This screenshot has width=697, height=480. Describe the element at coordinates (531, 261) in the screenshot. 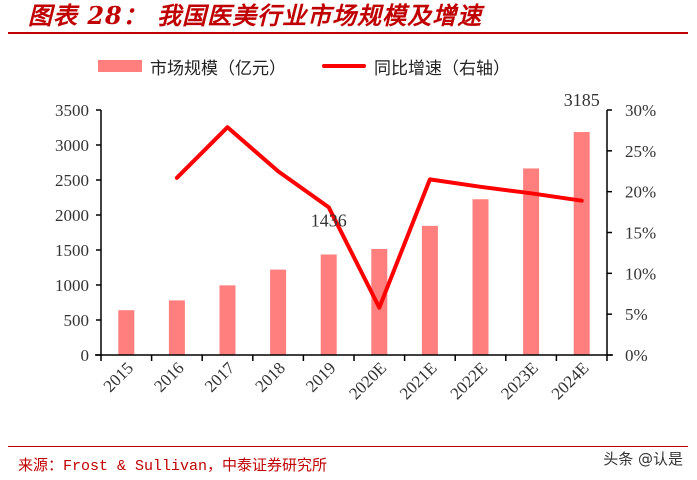

I see `bar-2023E` at that location.